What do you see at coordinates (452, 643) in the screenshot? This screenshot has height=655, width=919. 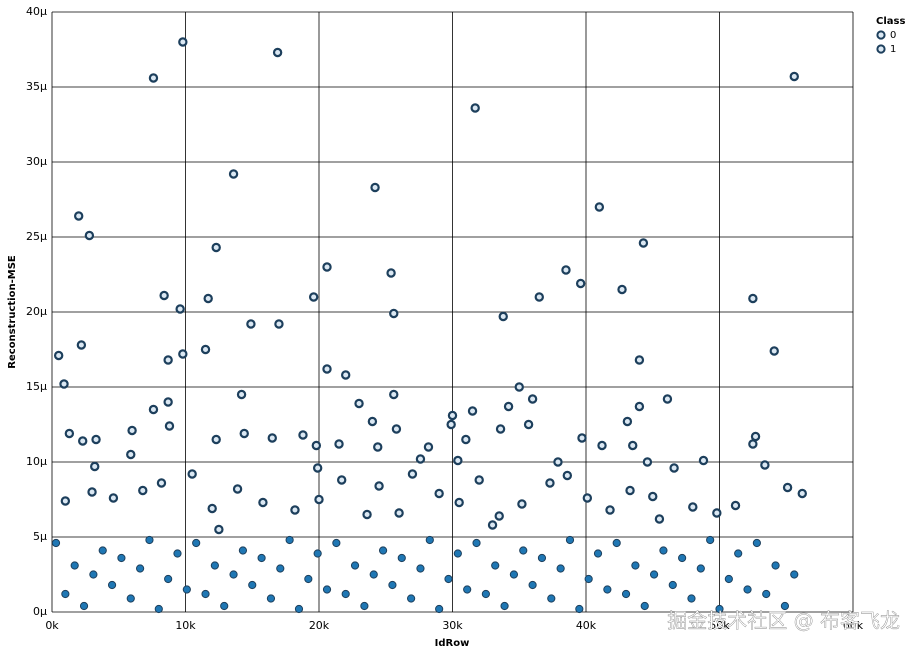 I see `x-axis-title: IdRow` at bounding box center [452, 643].